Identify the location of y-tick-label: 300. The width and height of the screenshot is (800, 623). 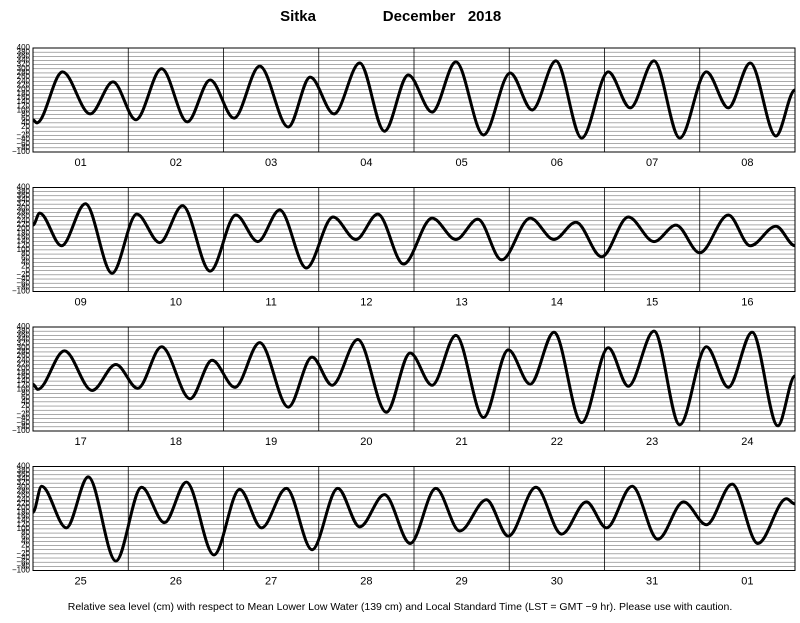
(24, 347).